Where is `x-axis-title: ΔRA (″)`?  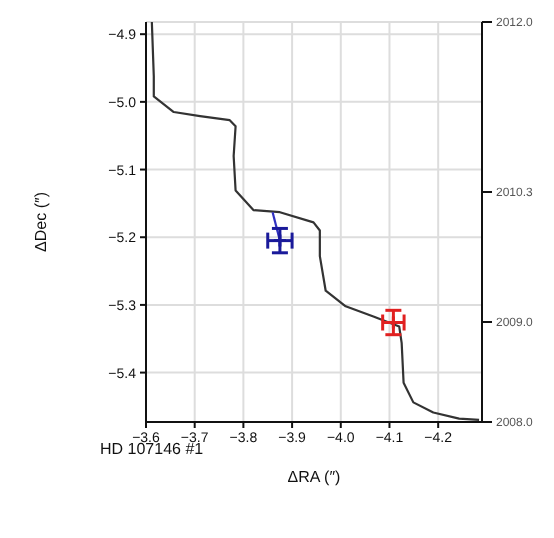
x-axis-title: ΔRA (″) is located at coordinates (314, 477).